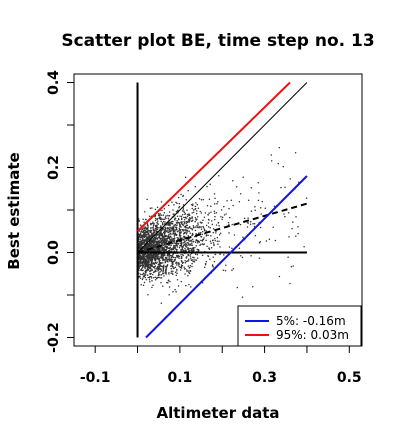 This screenshot has height=440, width=400. I want to click on x-tick-label: 0.1, so click(179, 378).